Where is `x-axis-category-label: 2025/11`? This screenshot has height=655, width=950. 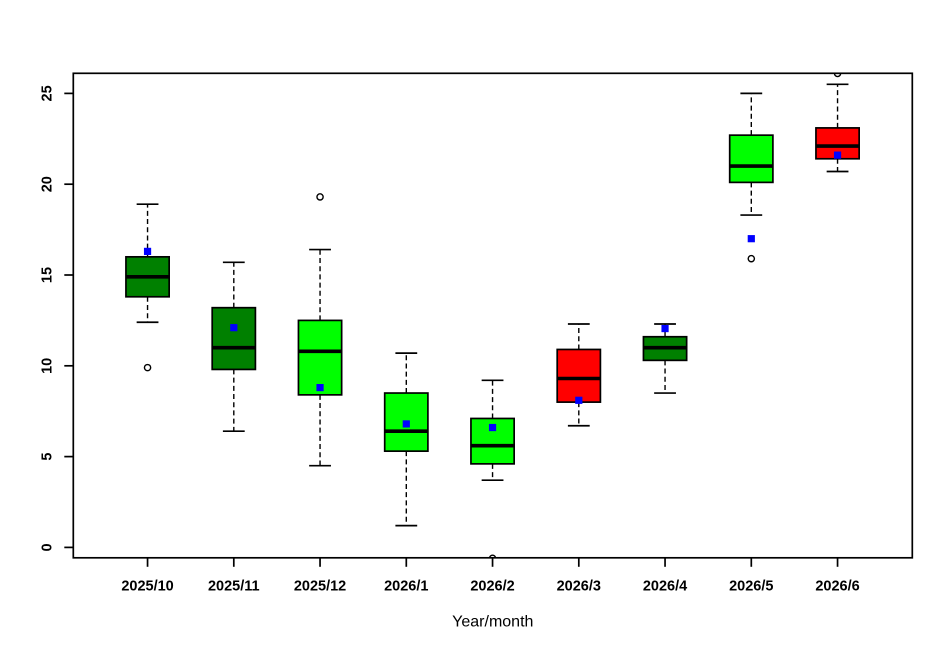 x-axis-category-label: 2025/11 is located at coordinates (234, 587).